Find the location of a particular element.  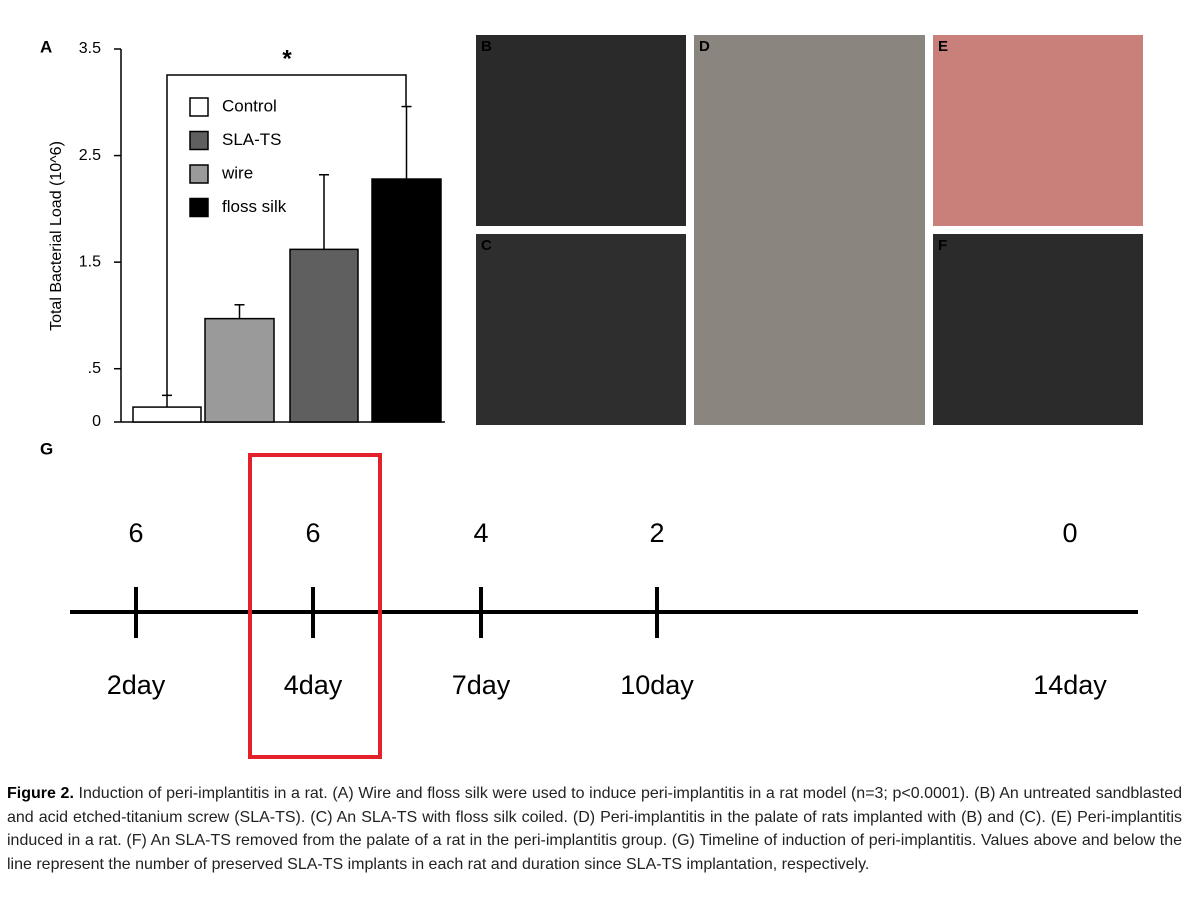

duration-label: 2day is located at coordinates (136, 685).